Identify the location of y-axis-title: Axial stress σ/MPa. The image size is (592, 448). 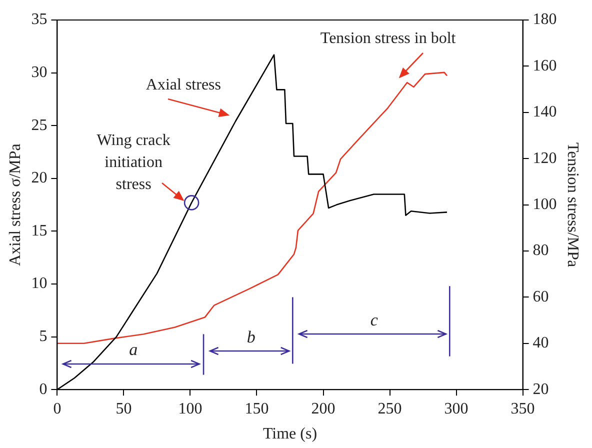
(15, 205).